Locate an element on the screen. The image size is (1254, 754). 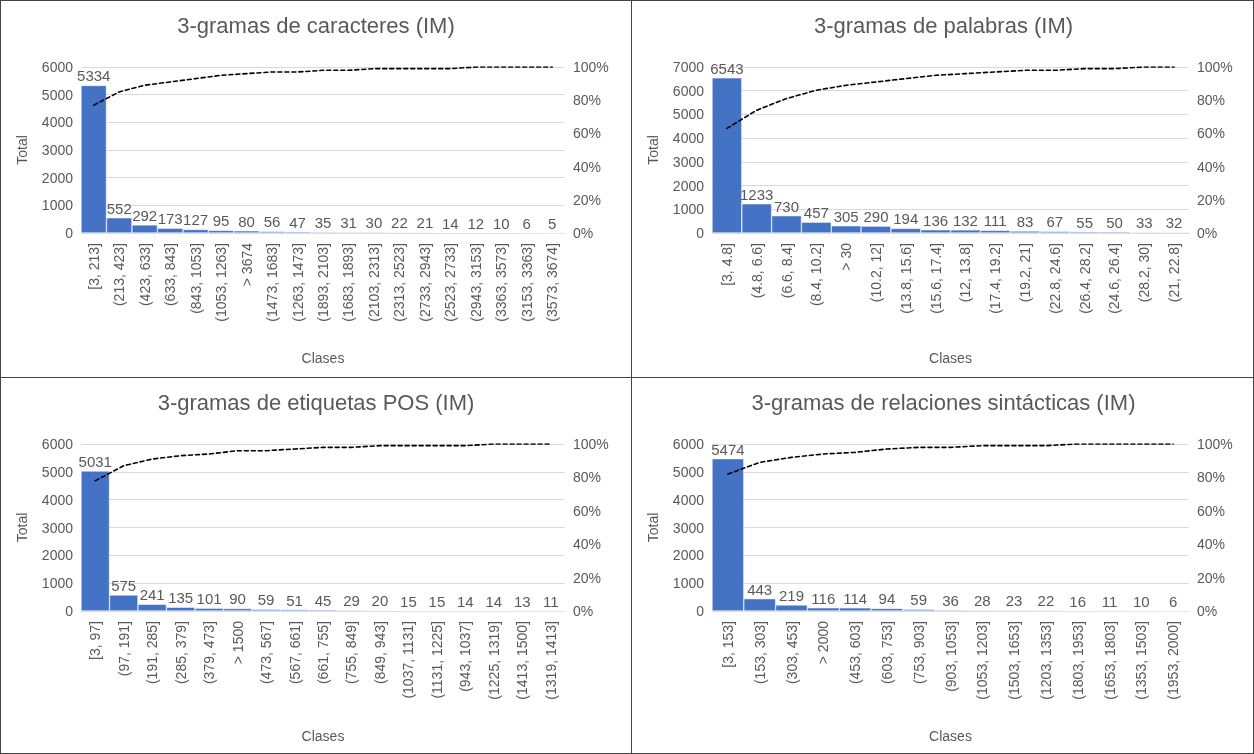
x-tick-label: (843, 1053] is located at coordinates (195, 278).